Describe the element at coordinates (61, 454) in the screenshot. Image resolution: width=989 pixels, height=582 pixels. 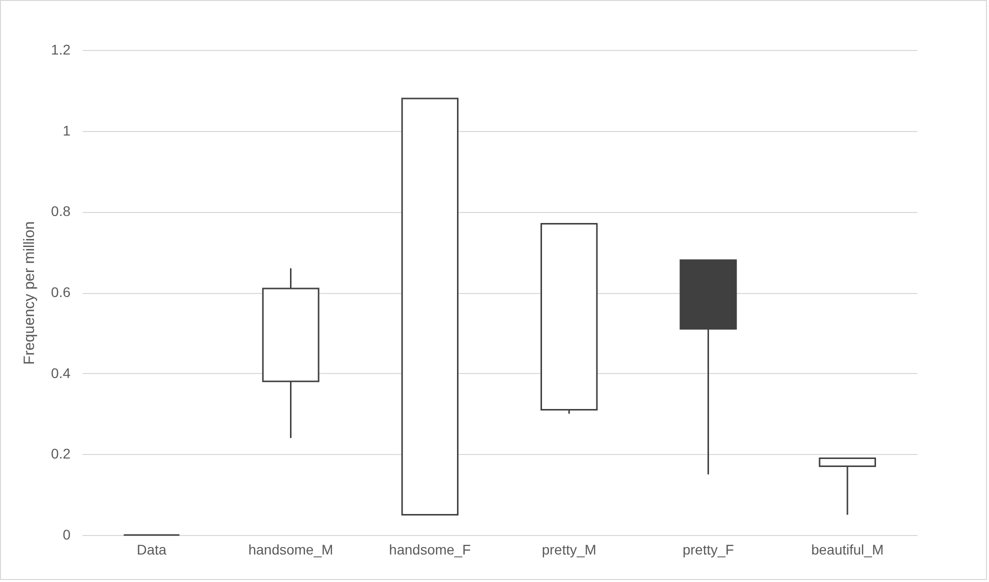
I see `y-tick-label: 0.2` at that location.